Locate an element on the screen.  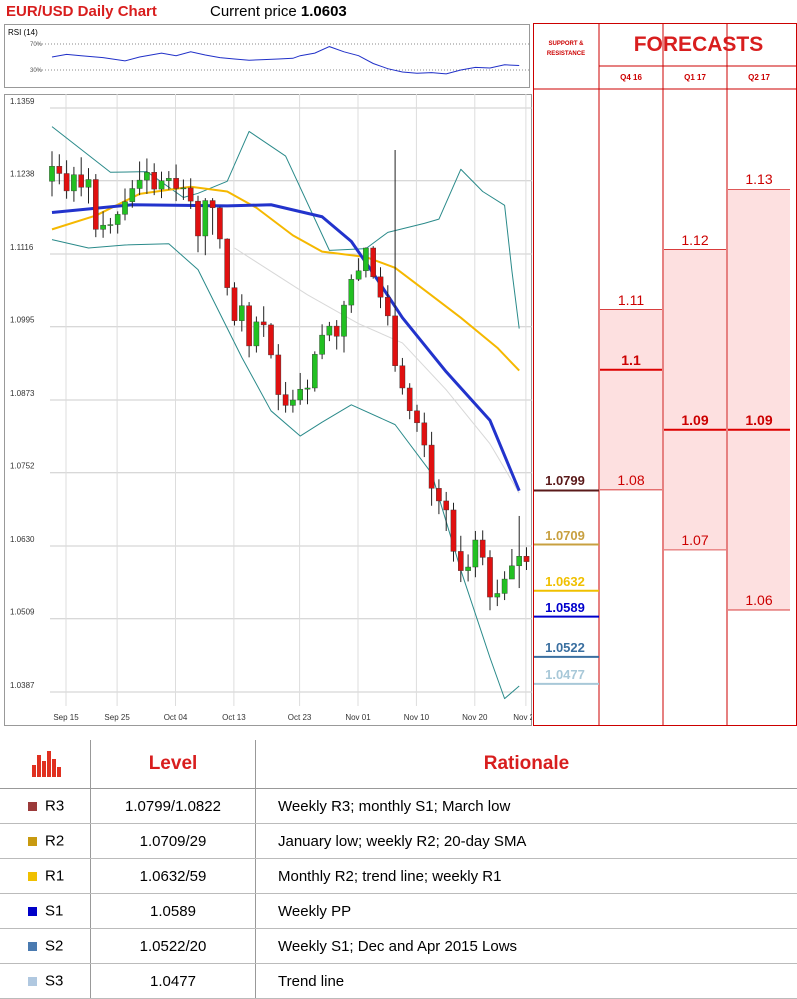
price-label: Current price is located at coordinates (253, 11).